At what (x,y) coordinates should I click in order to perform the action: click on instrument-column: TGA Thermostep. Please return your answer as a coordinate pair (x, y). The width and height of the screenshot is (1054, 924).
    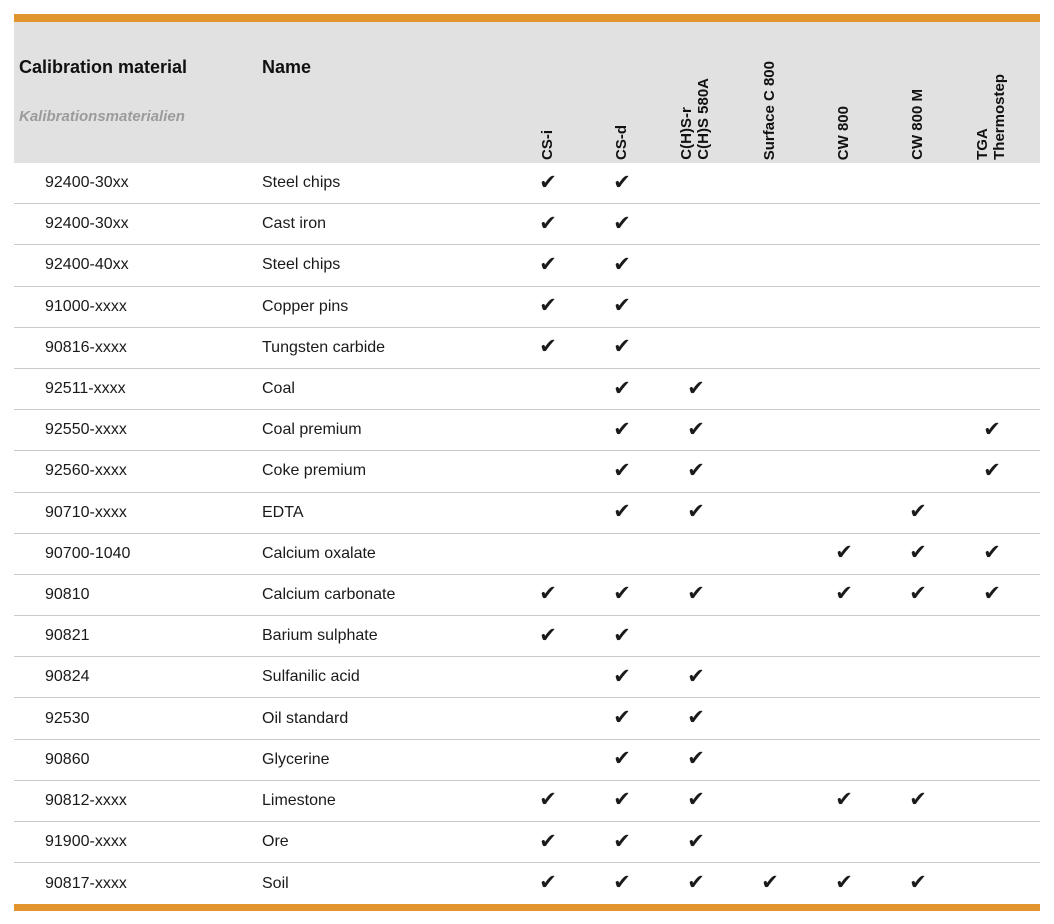
    Looking at the image, I should click on (992, 92).